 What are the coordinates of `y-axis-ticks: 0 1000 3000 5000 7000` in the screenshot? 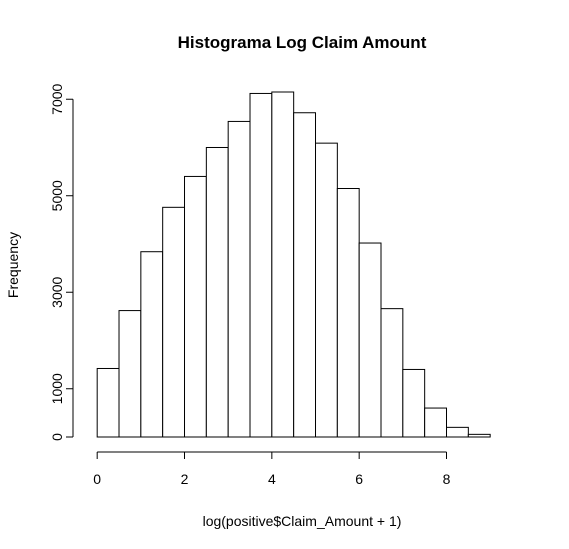 It's located at (61, 261).